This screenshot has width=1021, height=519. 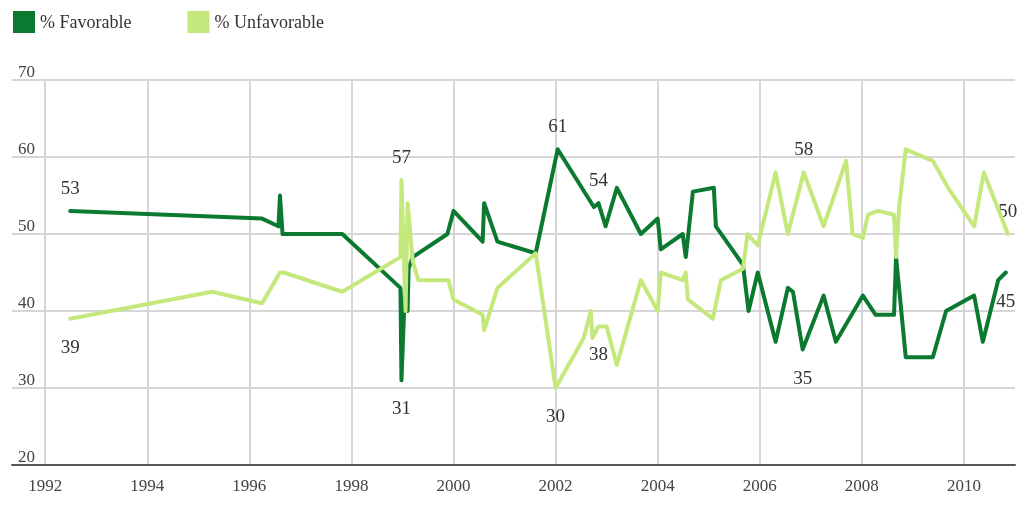 What do you see at coordinates (269, 22) in the screenshot?
I see `legend-label: % Unfavorable` at bounding box center [269, 22].